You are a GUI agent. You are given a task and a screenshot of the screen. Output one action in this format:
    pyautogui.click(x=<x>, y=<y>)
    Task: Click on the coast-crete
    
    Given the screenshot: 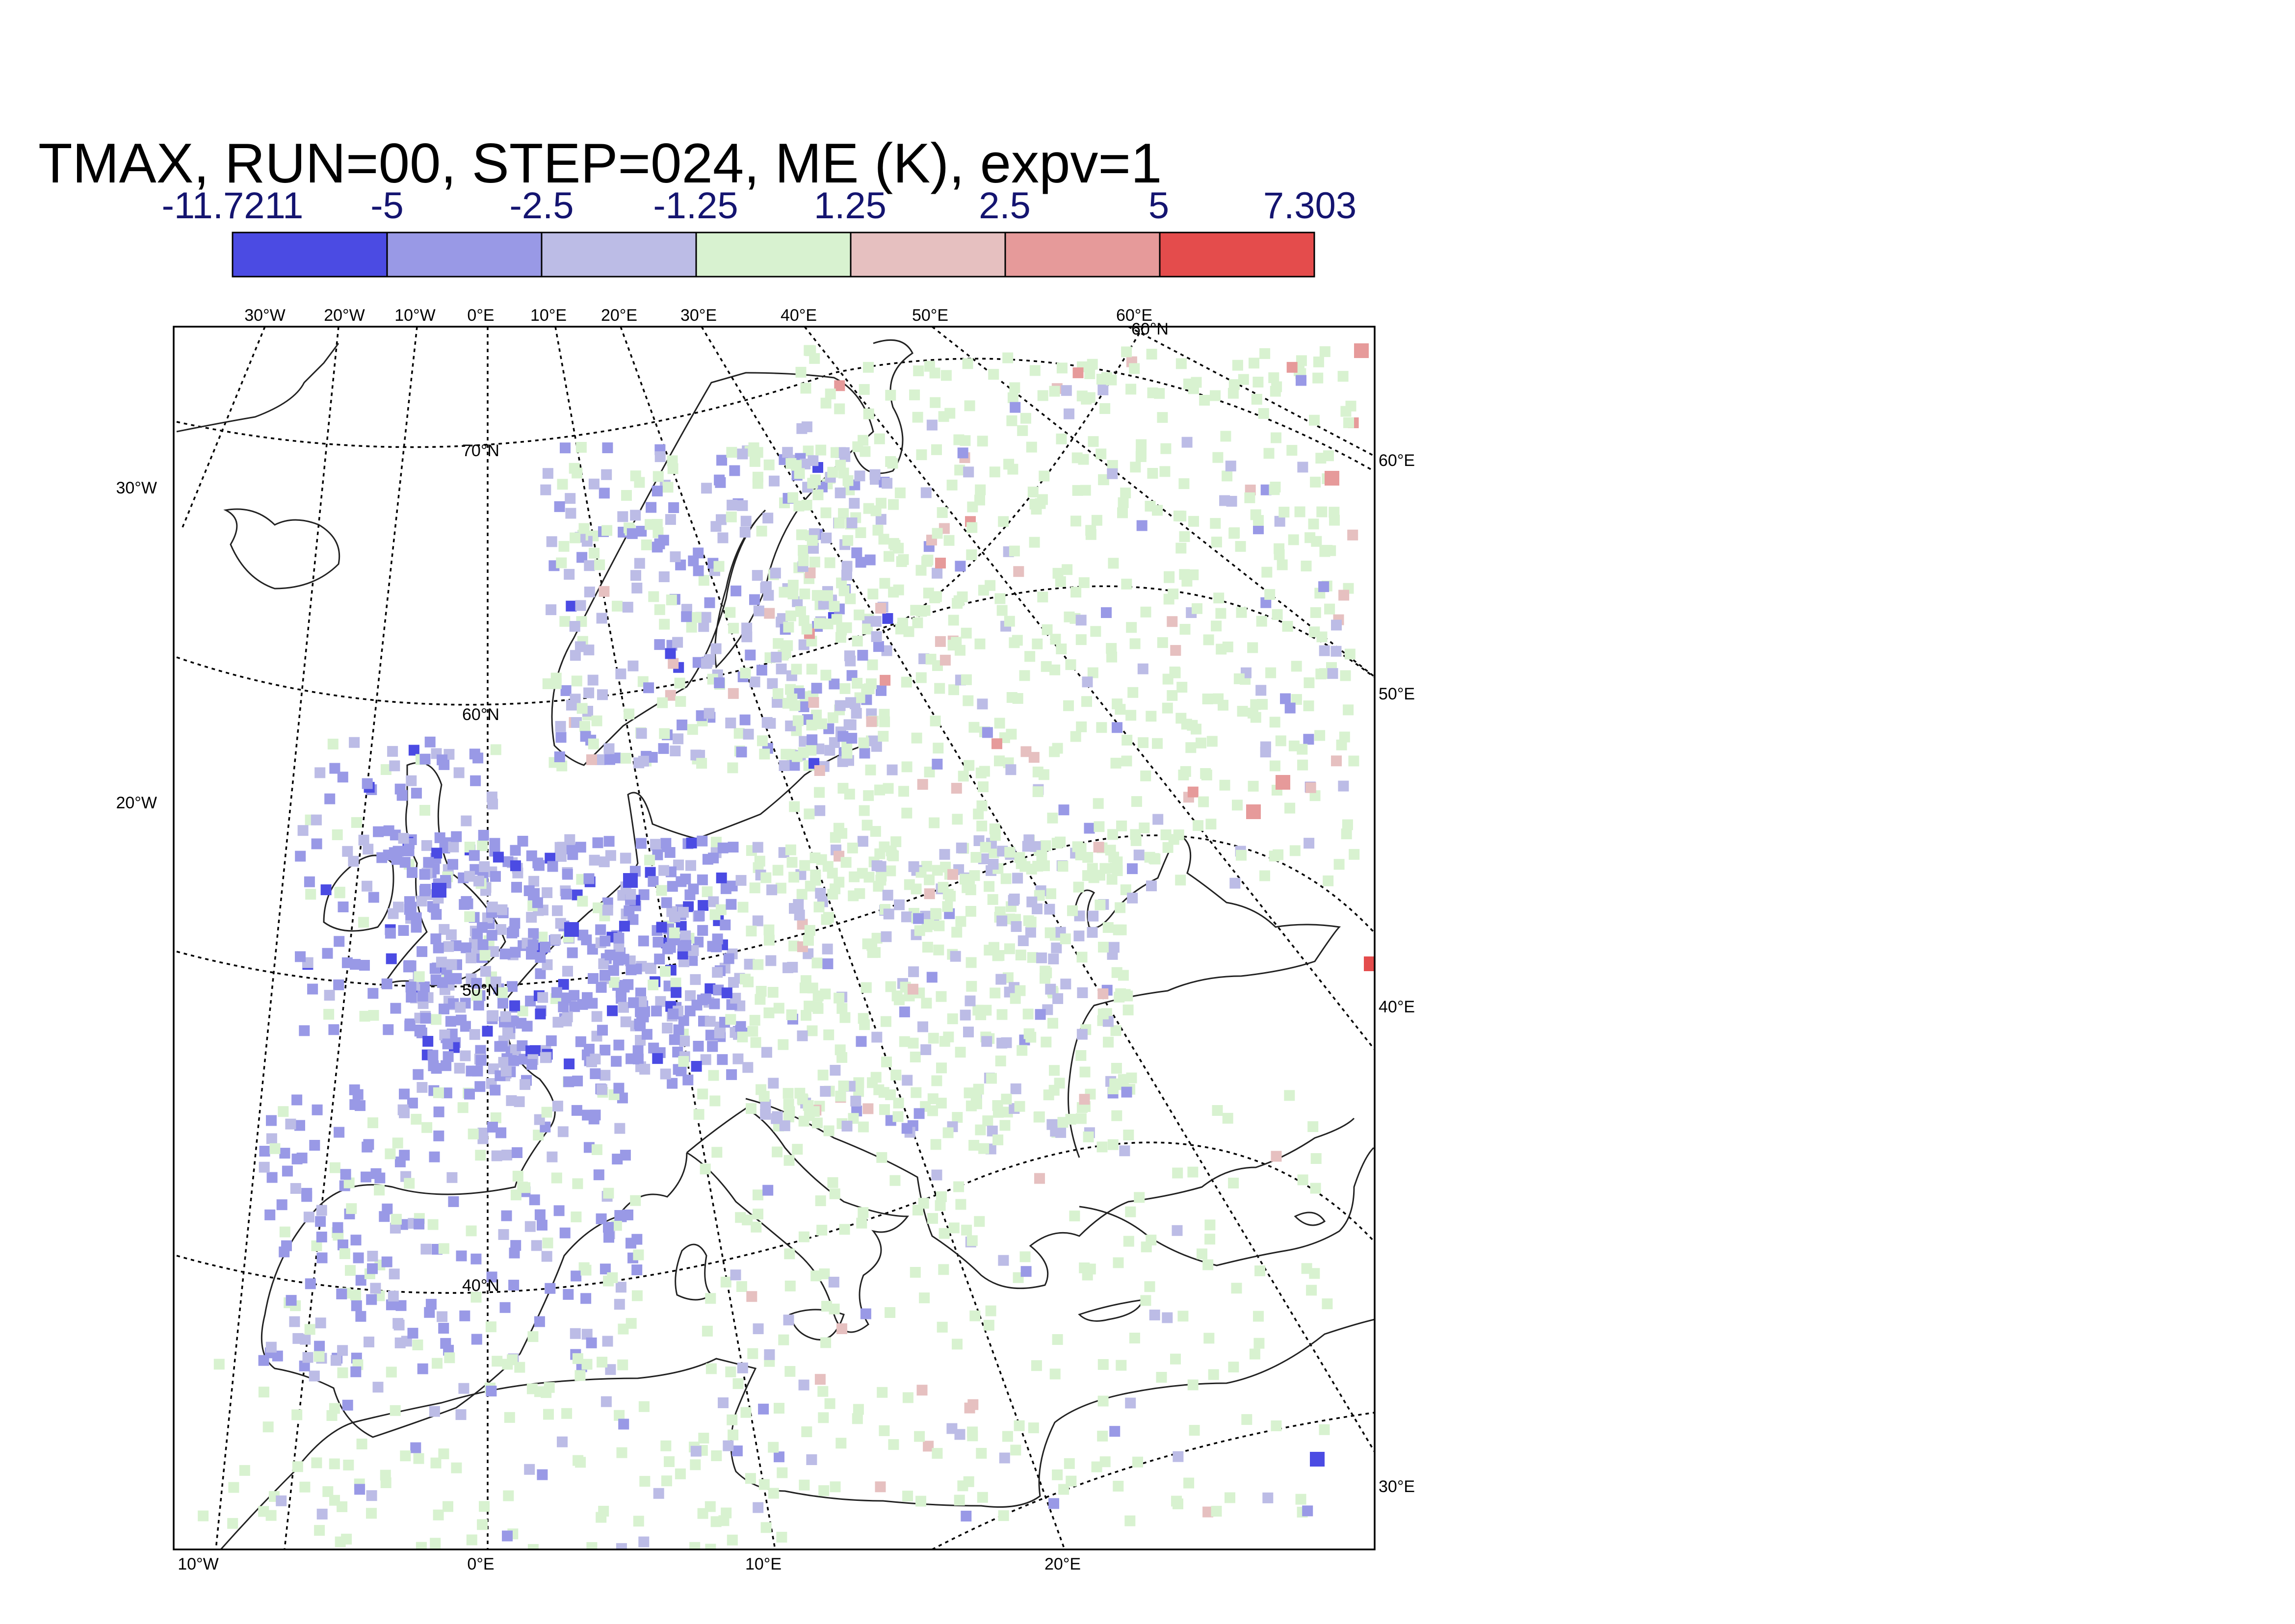 What is the action you would take?
    pyautogui.click(x=1112, y=1310)
    